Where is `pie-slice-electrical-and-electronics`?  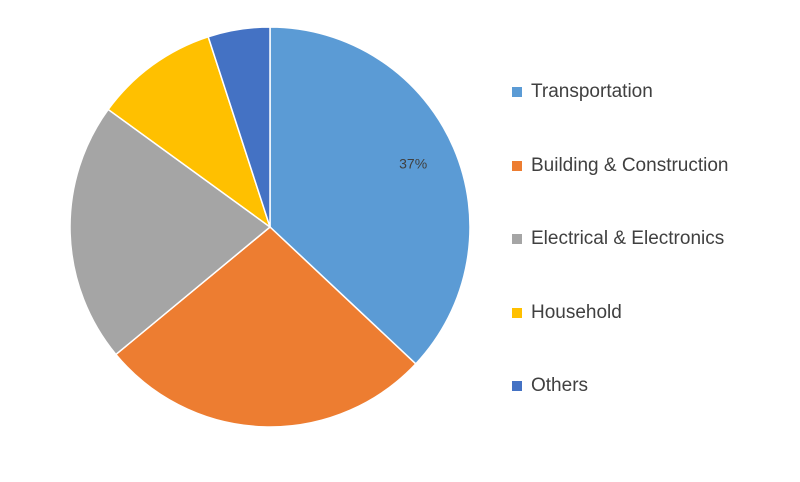 pie-slice-electrical-and-electronics is located at coordinates (170, 232).